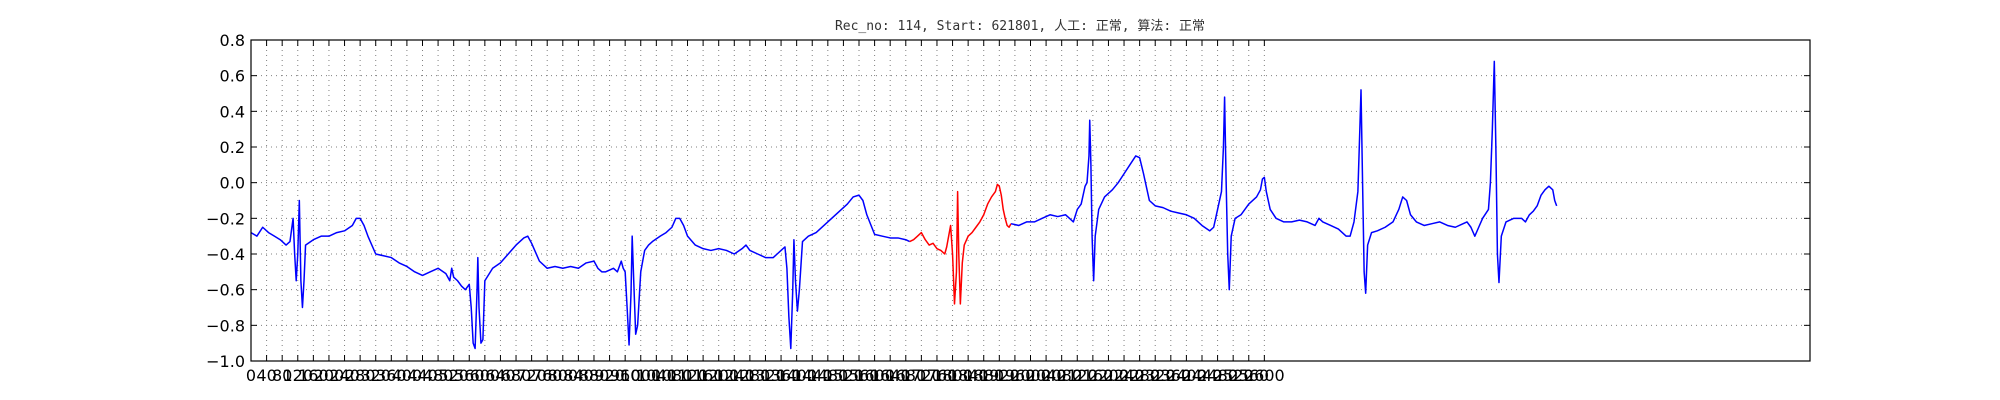 This screenshot has width=2000, height=400. What do you see at coordinates (232, 183) in the screenshot?
I see `y-tick-label: 0.0` at bounding box center [232, 183].